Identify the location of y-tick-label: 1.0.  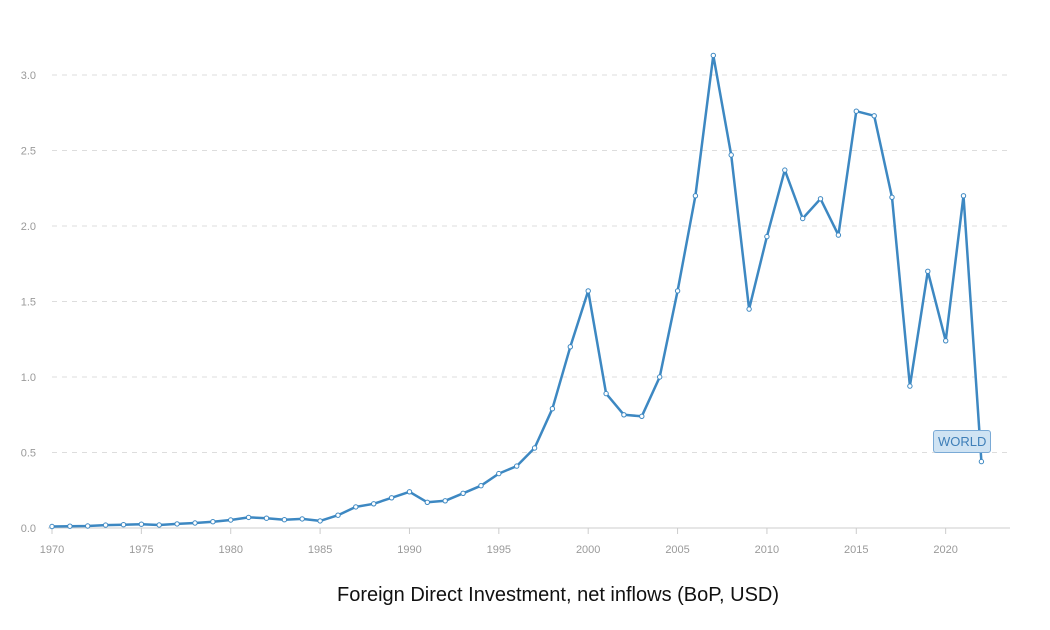
(28, 378).